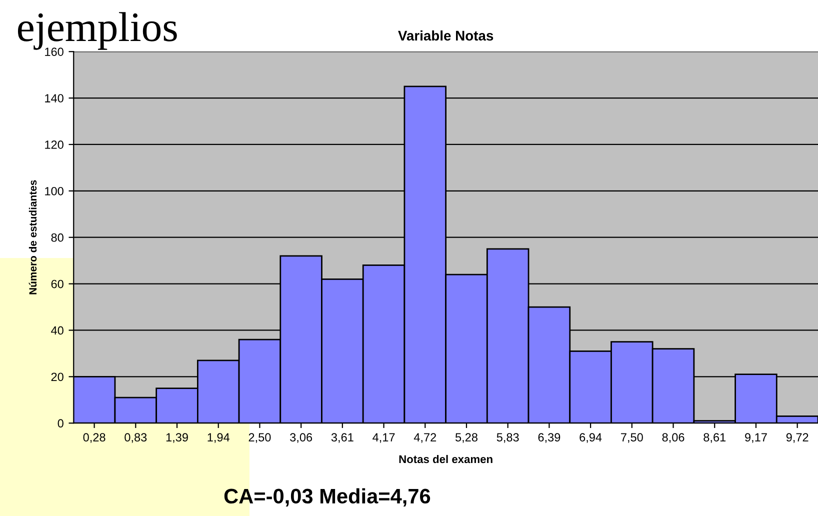 The height and width of the screenshot is (516, 818). Describe the element at coordinates (797, 438) in the screenshot. I see `x-tick-label: 9,72` at that location.